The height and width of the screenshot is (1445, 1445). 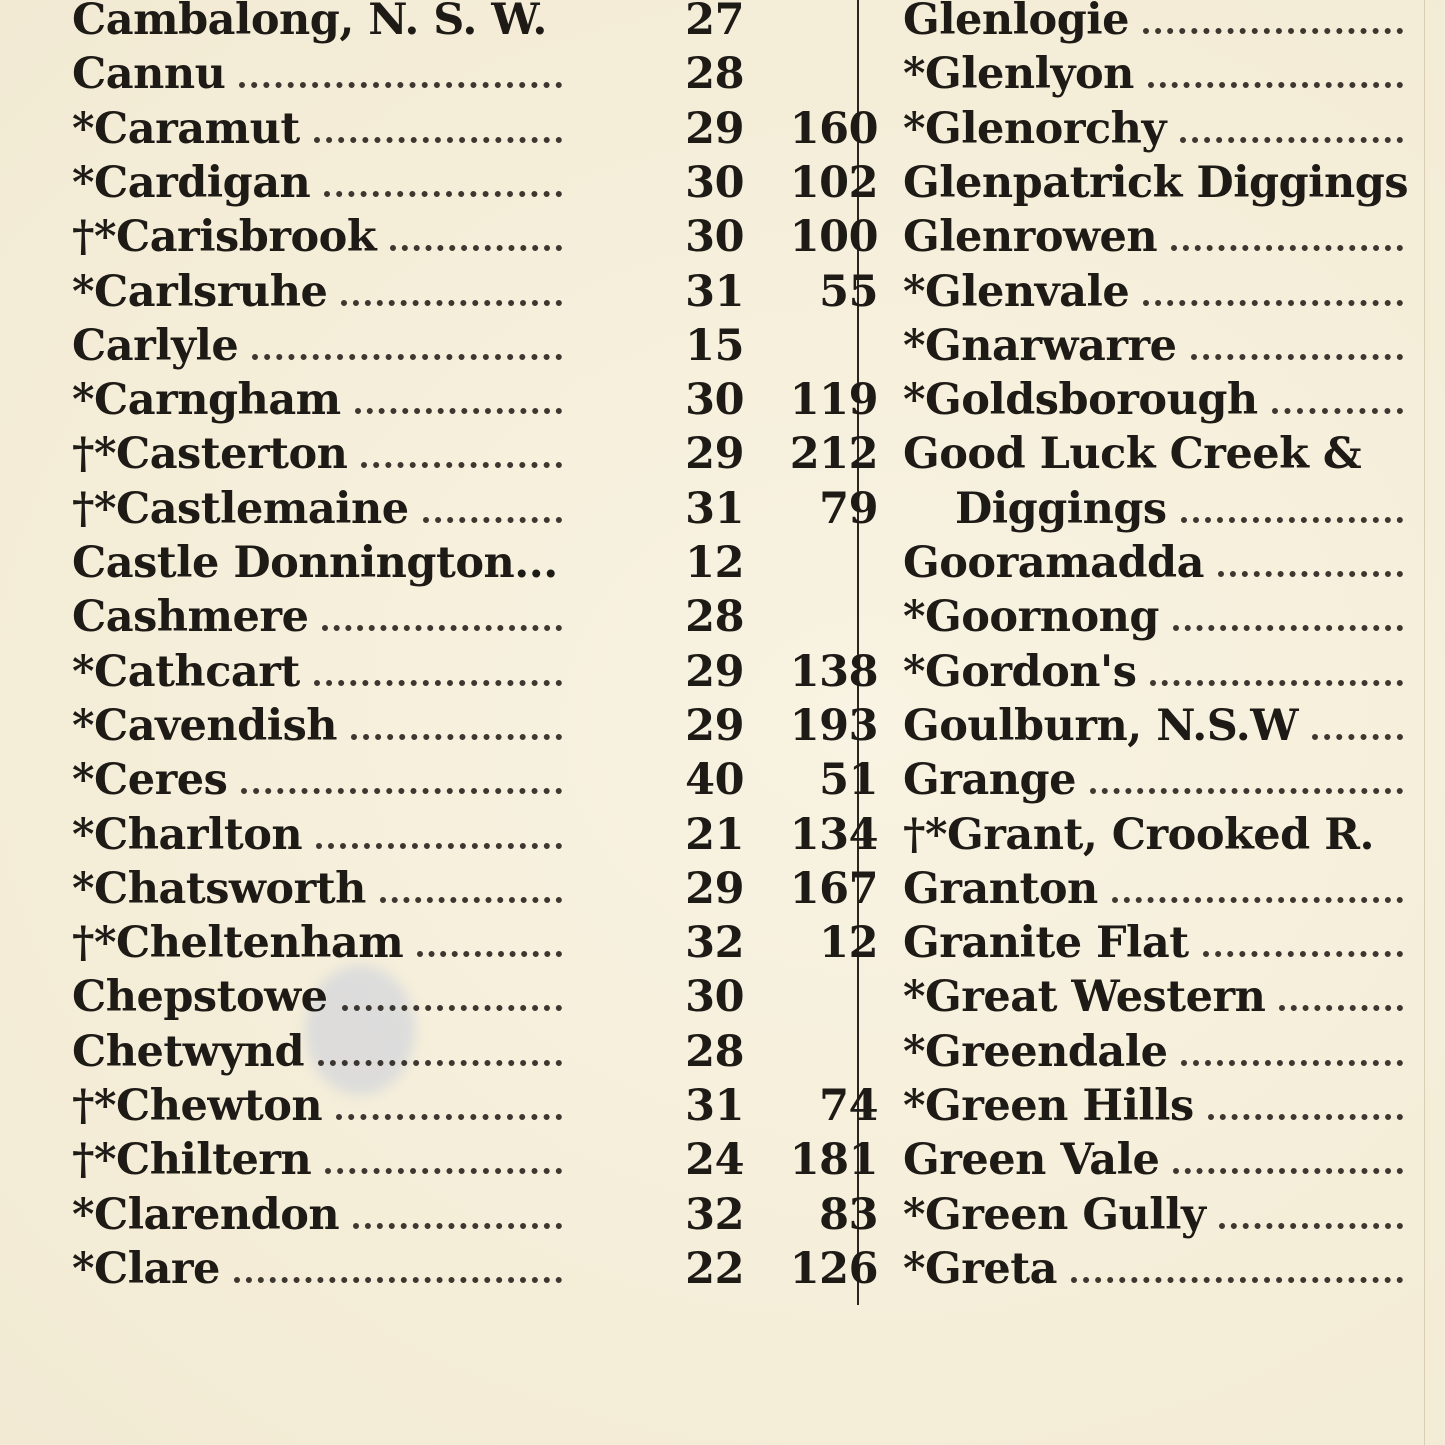 I want to click on page-number: 24, so click(x=714, y=1160).